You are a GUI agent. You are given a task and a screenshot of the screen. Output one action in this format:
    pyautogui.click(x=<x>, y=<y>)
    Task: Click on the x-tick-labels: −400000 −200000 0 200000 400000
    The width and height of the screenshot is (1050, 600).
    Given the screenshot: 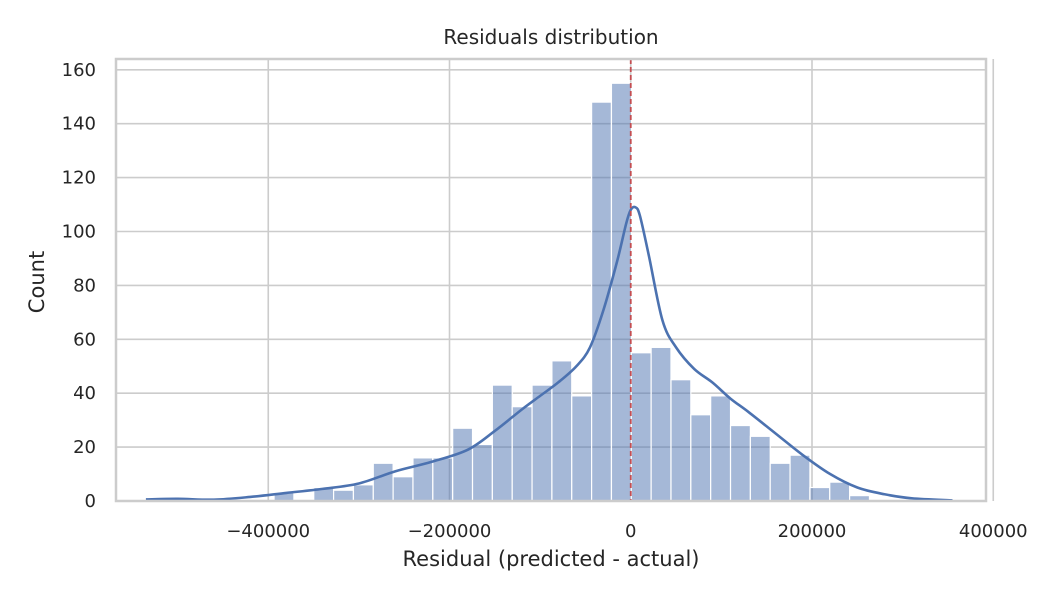 What is the action you would take?
    pyautogui.click(x=626, y=531)
    